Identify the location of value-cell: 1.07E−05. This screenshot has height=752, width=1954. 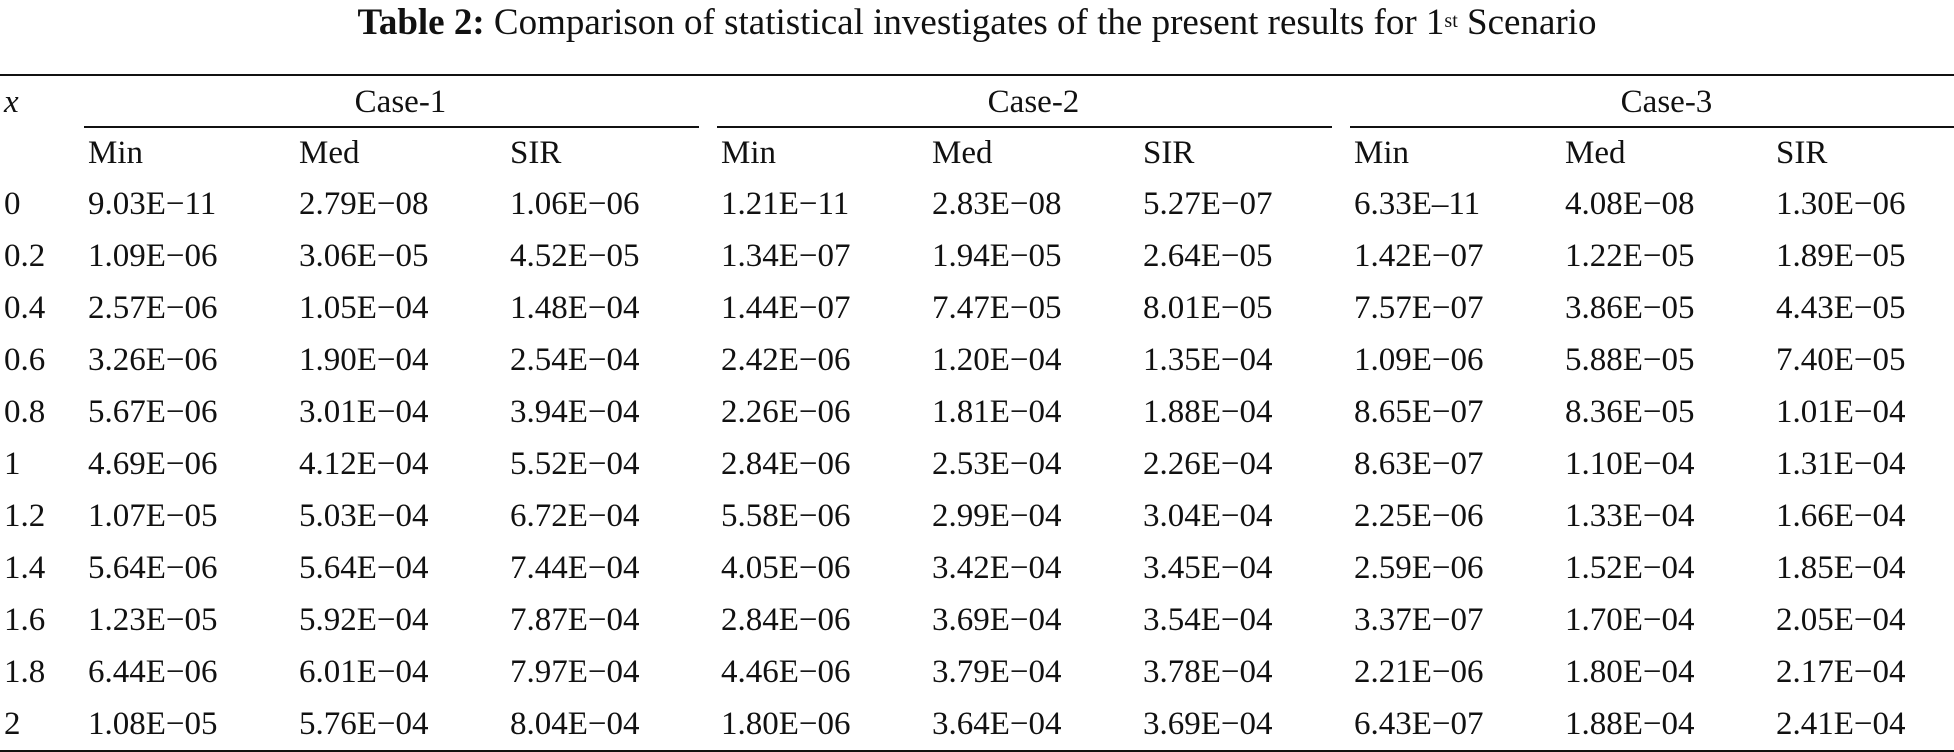
(153, 516).